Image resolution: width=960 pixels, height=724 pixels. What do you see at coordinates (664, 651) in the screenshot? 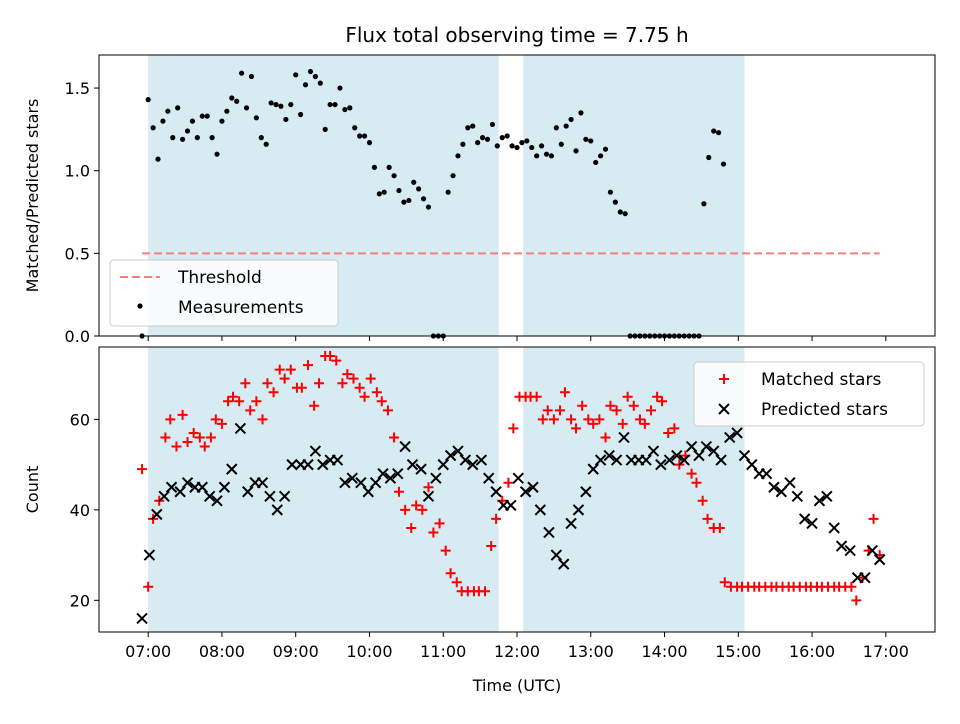
I see `x-tick-label: 14:00` at bounding box center [664, 651].